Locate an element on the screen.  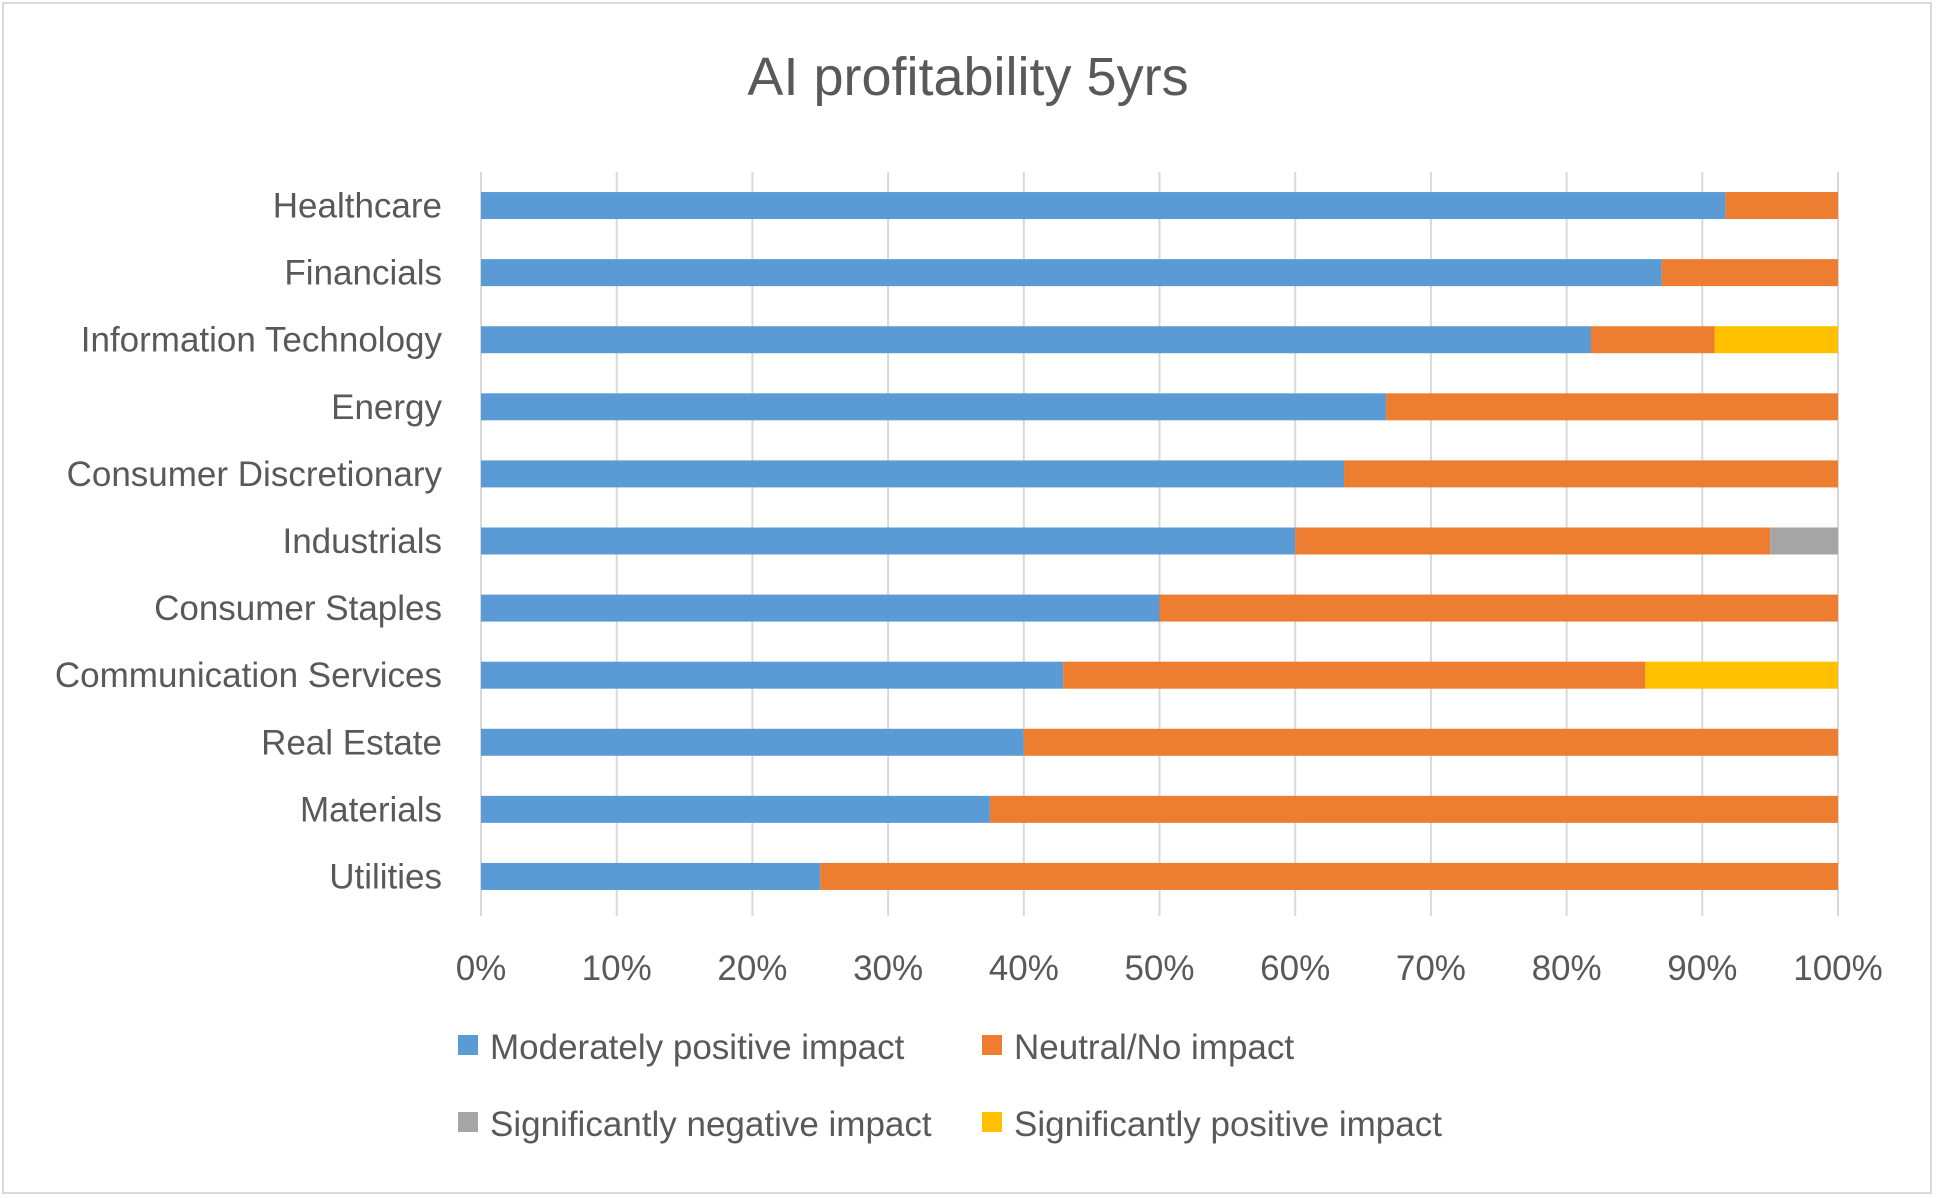
x-tick-label: 70% is located at coordinates (1431, 968).